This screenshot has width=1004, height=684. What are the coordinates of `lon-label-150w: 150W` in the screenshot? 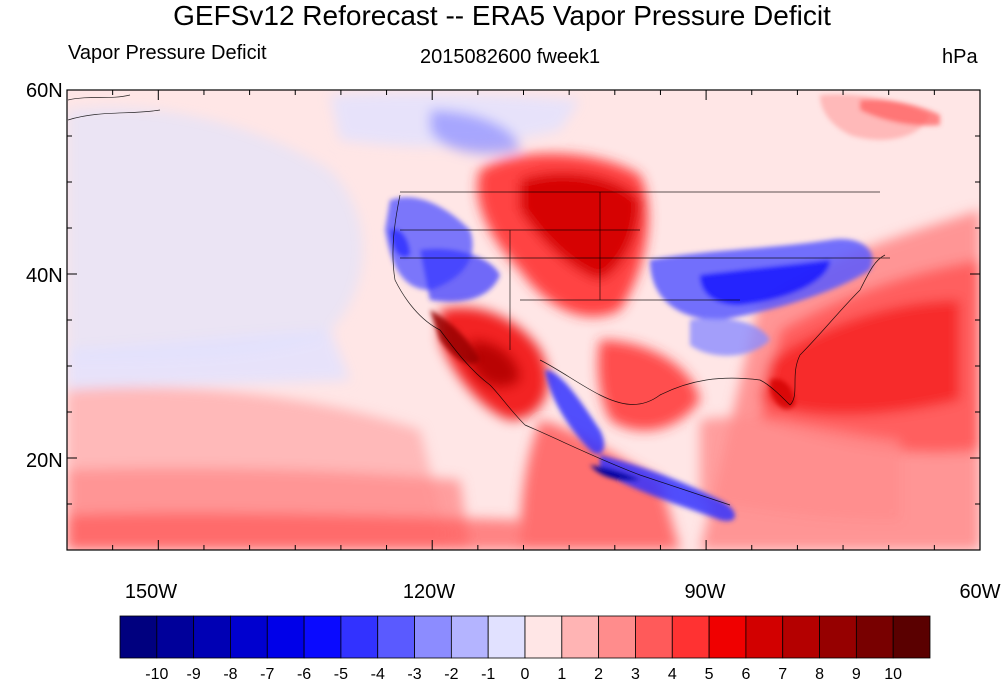 It's located at (151, 592).